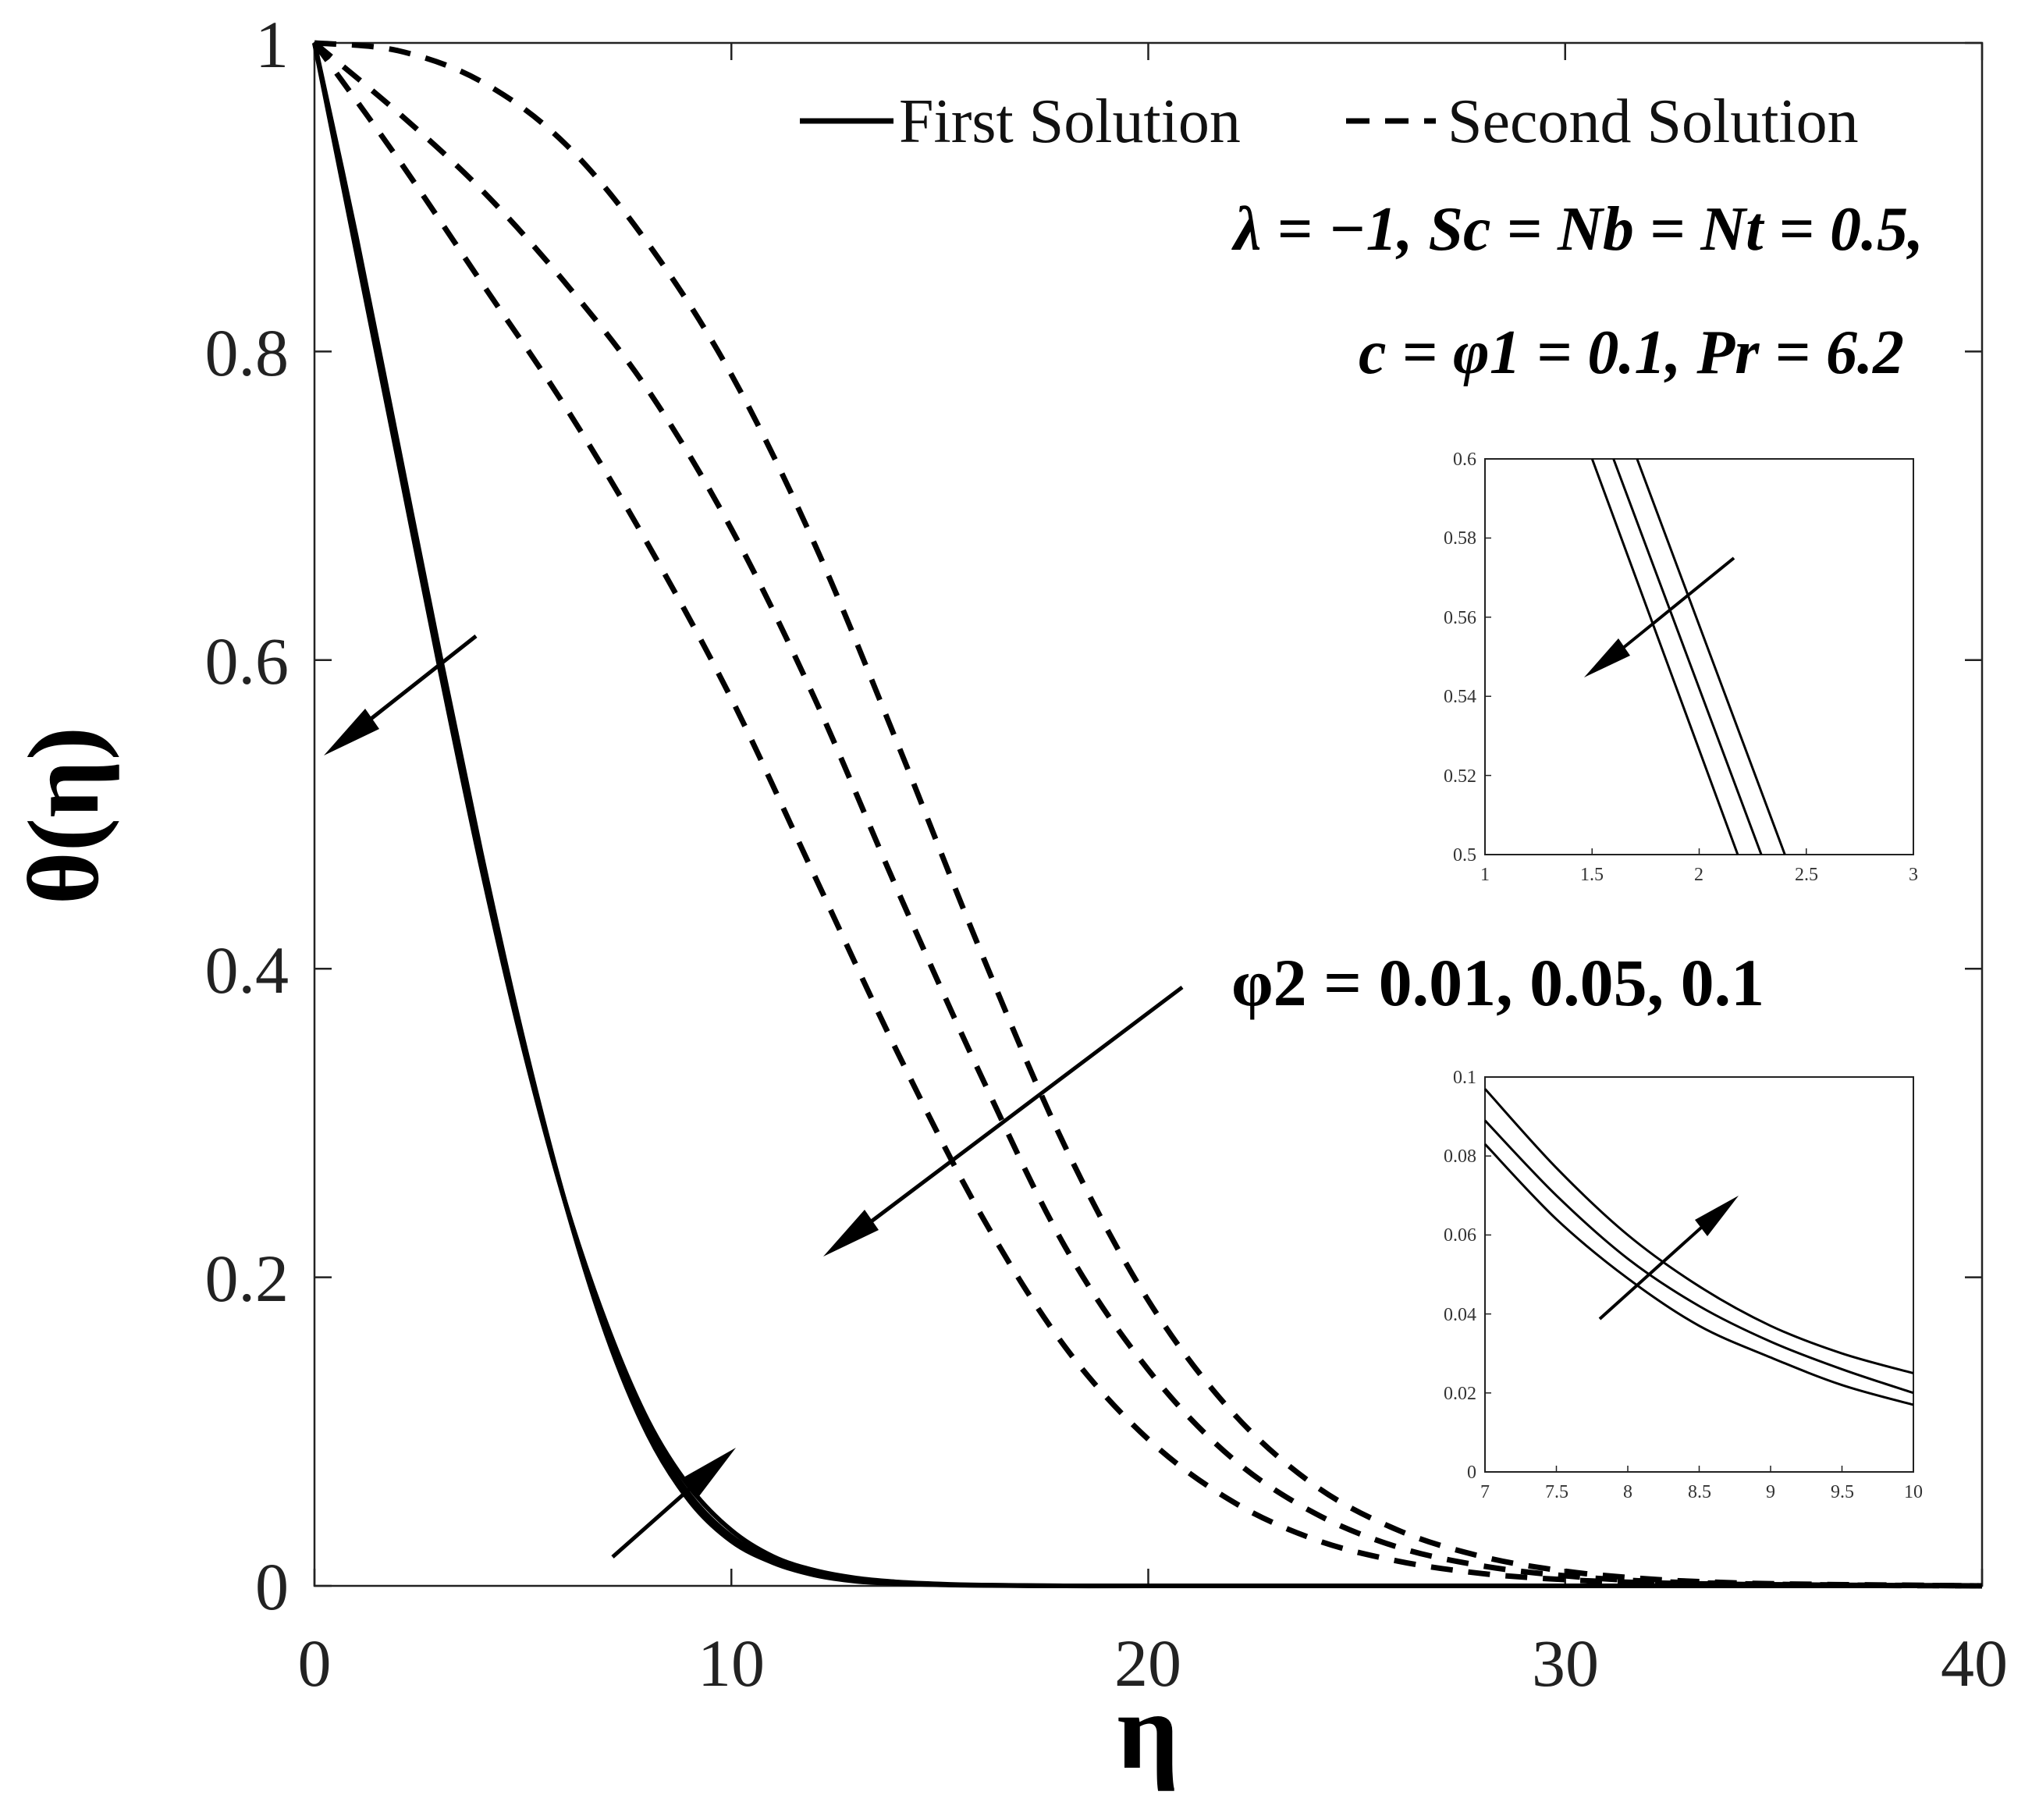  I want to click on inset-top-x-ticks: 1 1.5 2 2.5 3, so click(1699, 875).